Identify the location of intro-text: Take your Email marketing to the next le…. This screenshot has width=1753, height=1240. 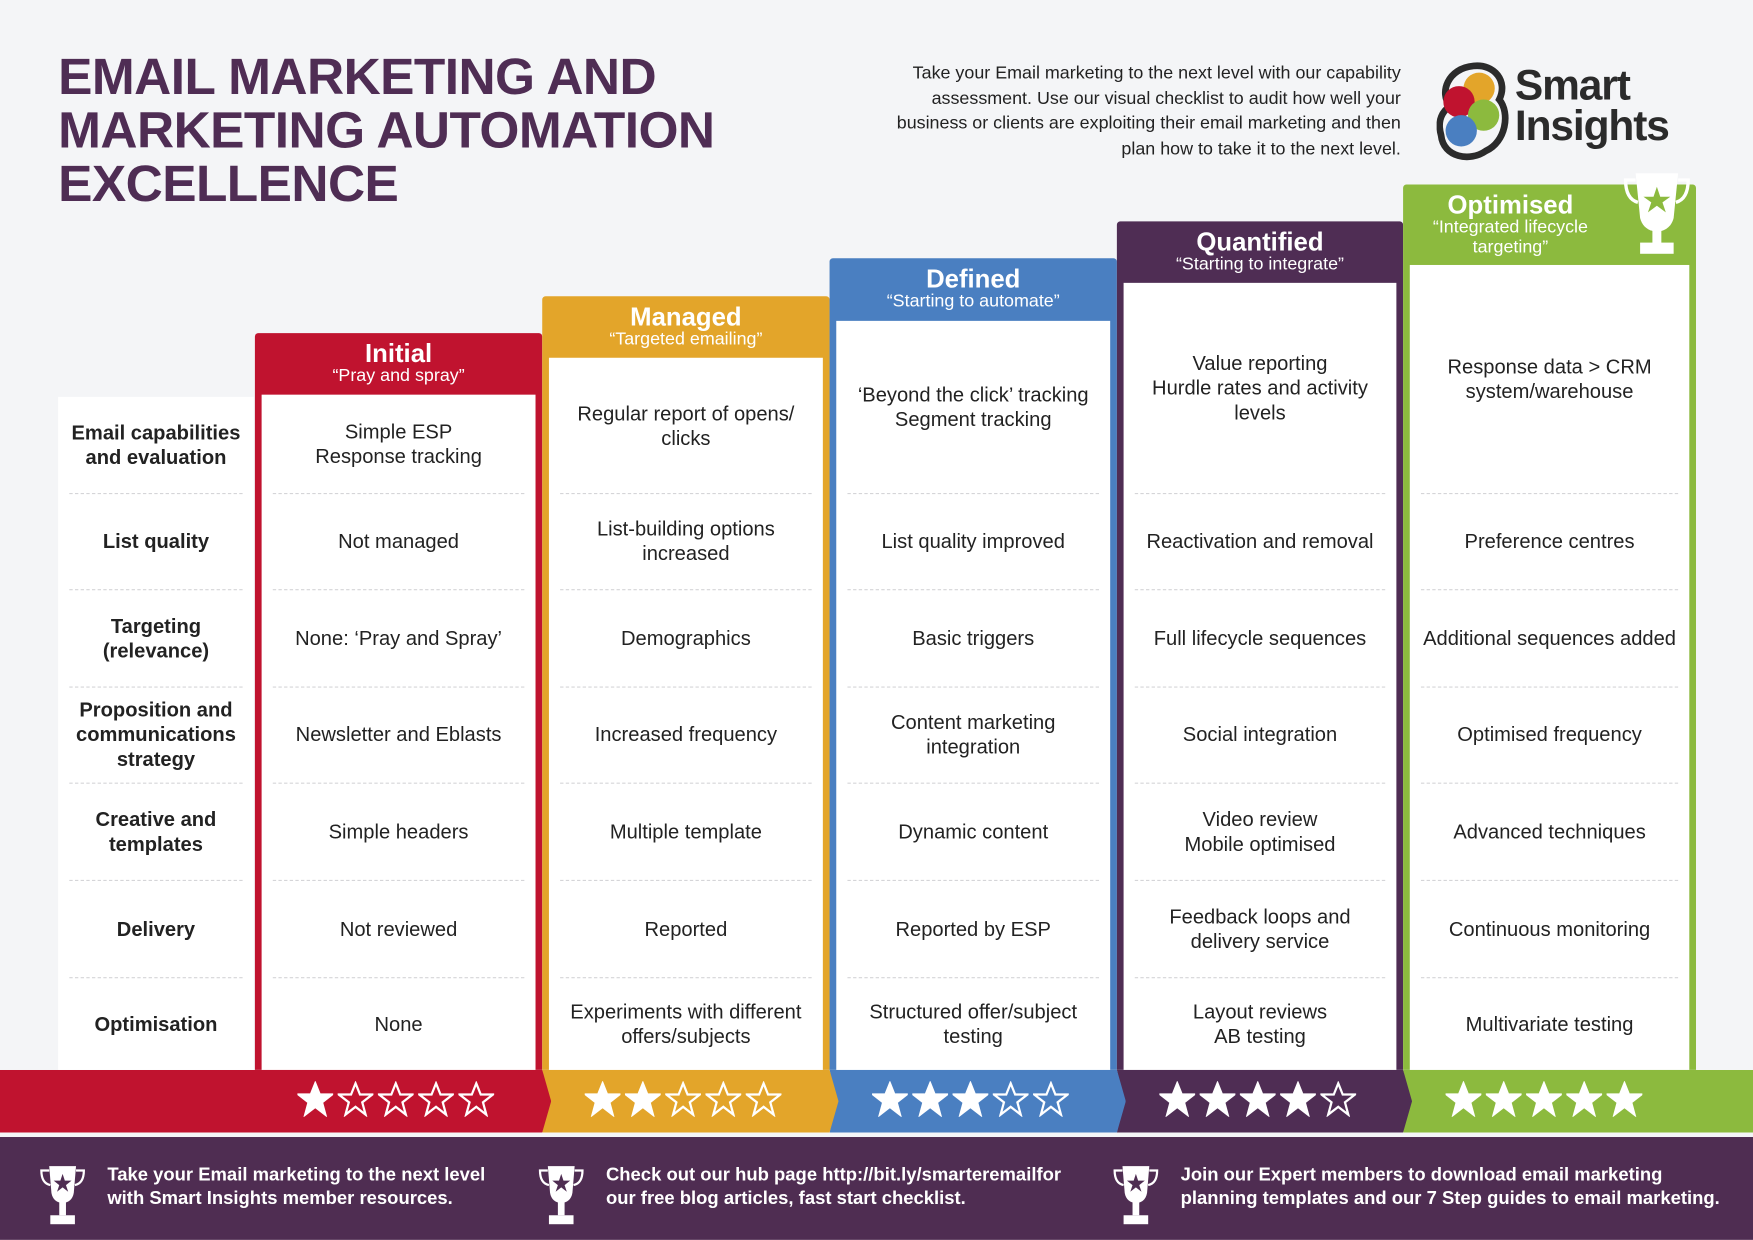
(1148, 111).